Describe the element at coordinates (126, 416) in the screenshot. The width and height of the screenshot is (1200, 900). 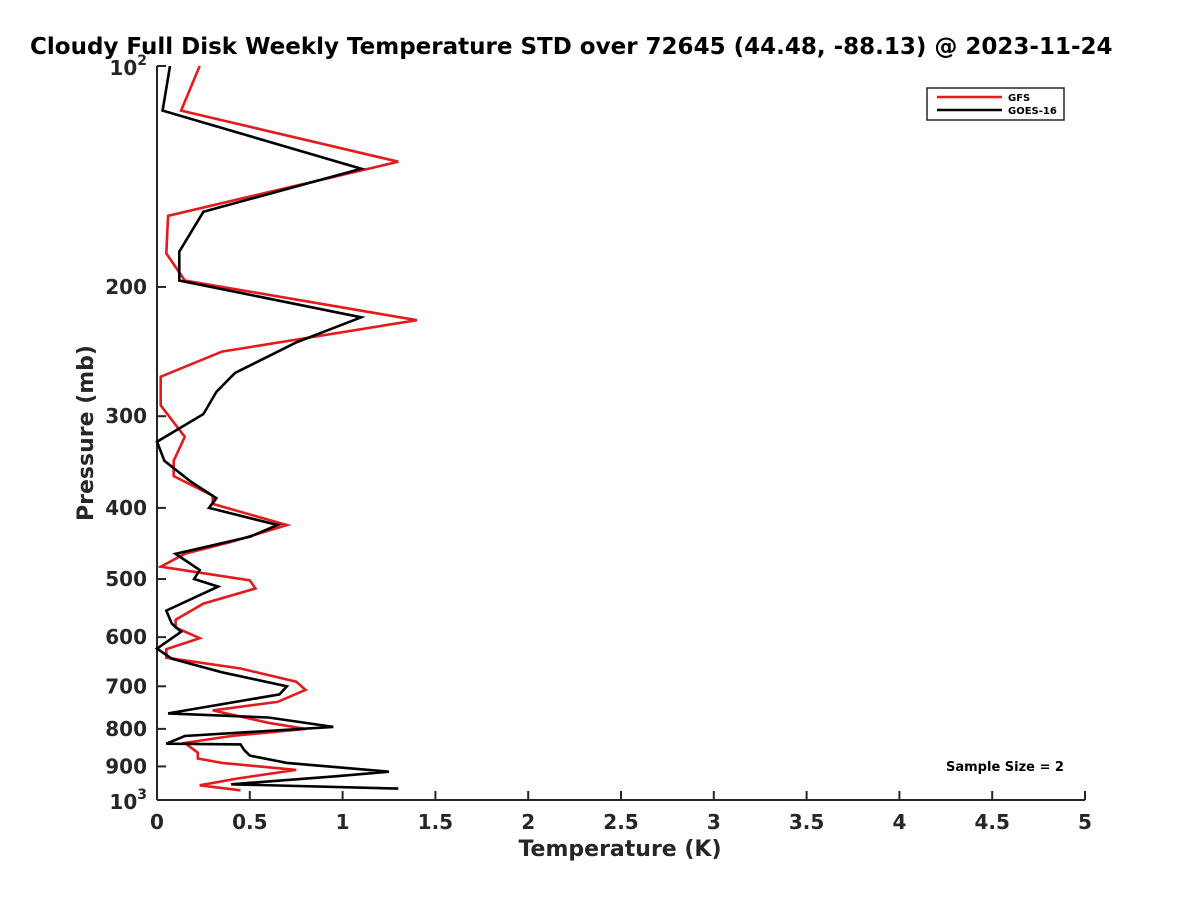
I see `y-tick-label: 300` at that location.